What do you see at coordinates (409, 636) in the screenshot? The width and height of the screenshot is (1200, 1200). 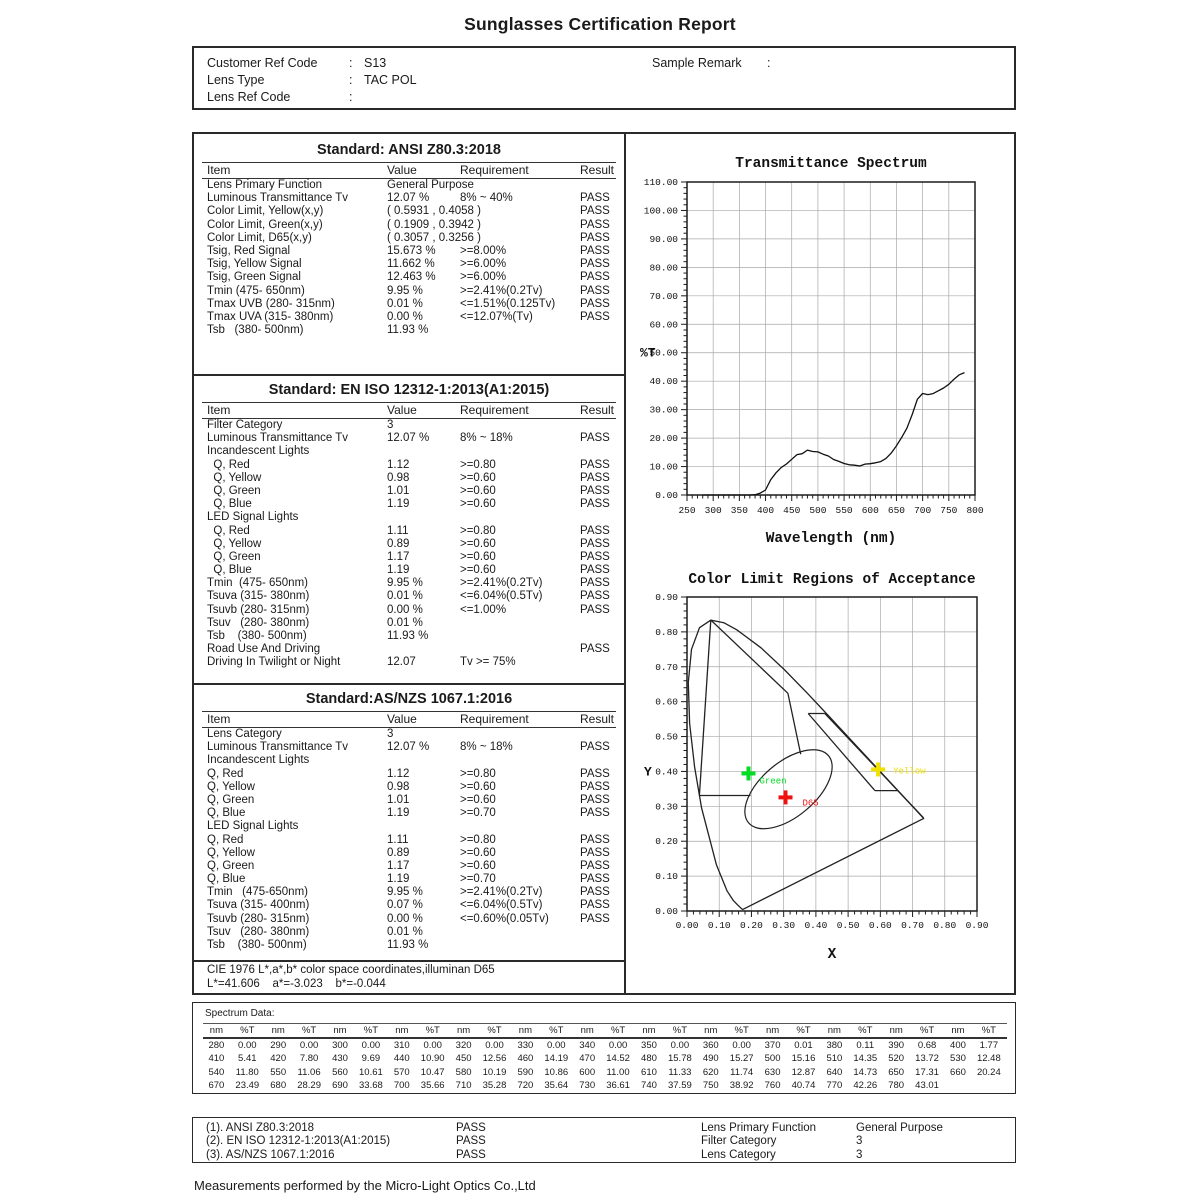 I see `table-row: Tsb (380- 500nm) 11.93 %` at bounding box center [409, 636].